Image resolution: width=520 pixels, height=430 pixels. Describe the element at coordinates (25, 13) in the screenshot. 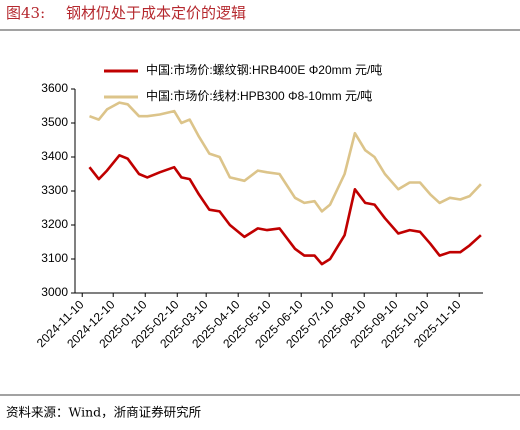

I see `figure-label: 图43:` at that location.